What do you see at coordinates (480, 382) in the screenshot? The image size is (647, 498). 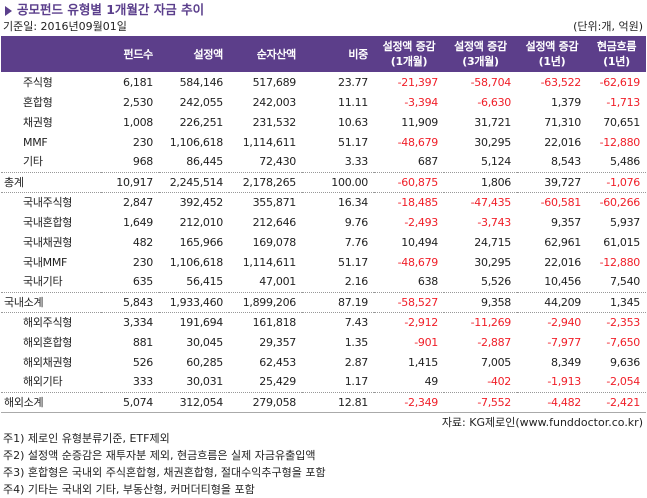 I see `cell: -402` at bounding box center [480, 382].